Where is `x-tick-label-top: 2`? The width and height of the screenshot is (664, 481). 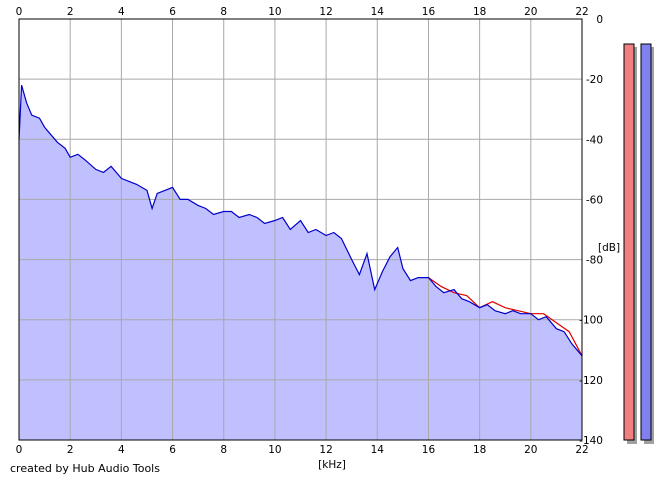 x-tick-label-top: 2 is located at coordinates (70, 12).